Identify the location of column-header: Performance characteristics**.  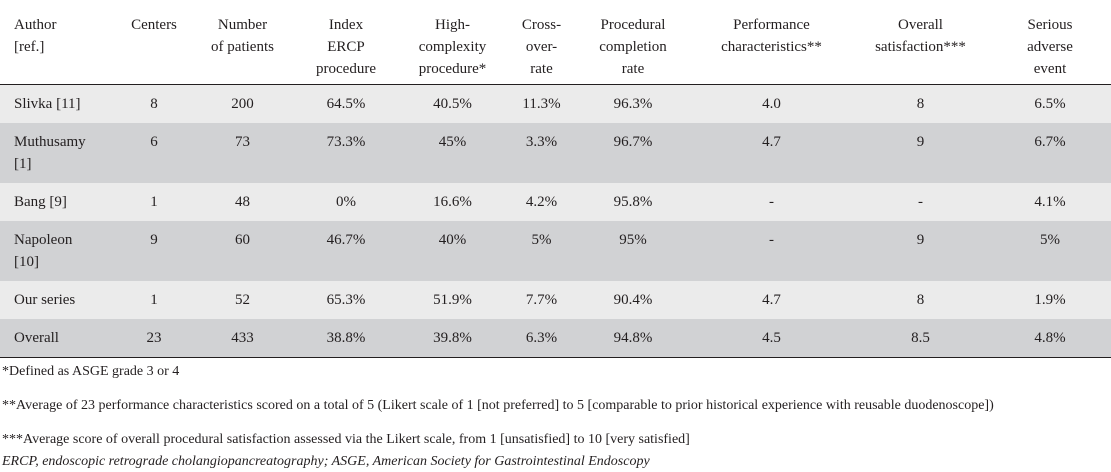
(771, 42).